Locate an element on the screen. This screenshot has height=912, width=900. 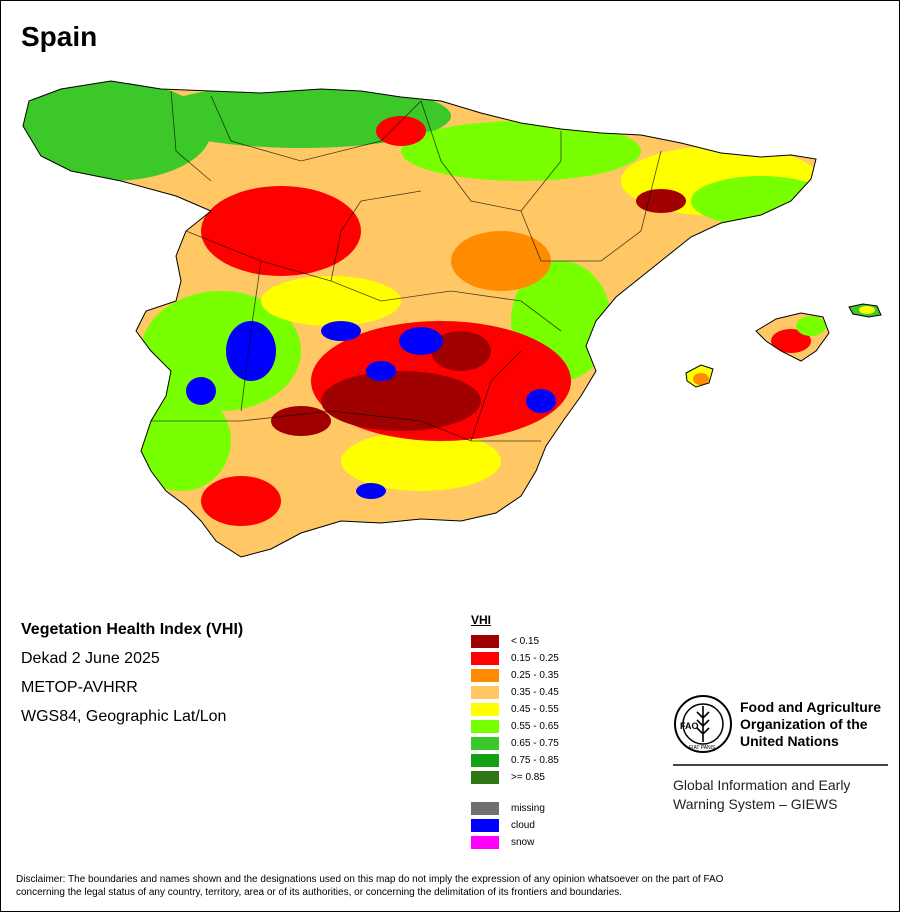
legend-item: snow is located at coordinates (515, 842).